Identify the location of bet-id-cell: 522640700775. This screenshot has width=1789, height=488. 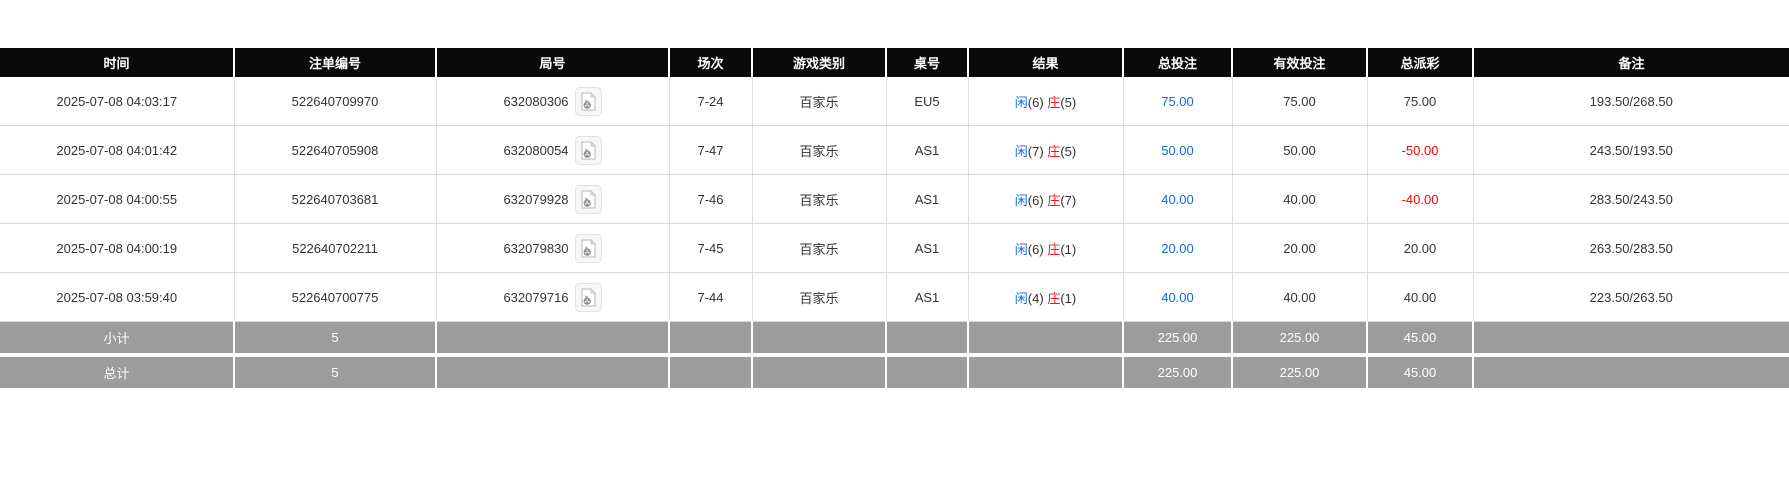
(335, 297).